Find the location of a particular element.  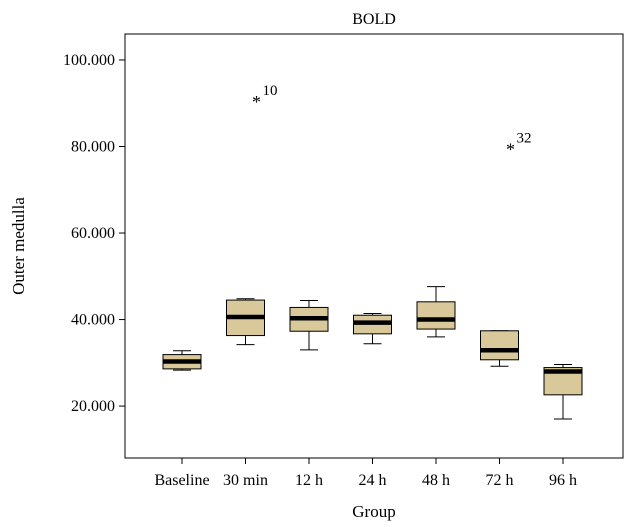

x-tick-label: Baseline is located at coordinates (181, 480).